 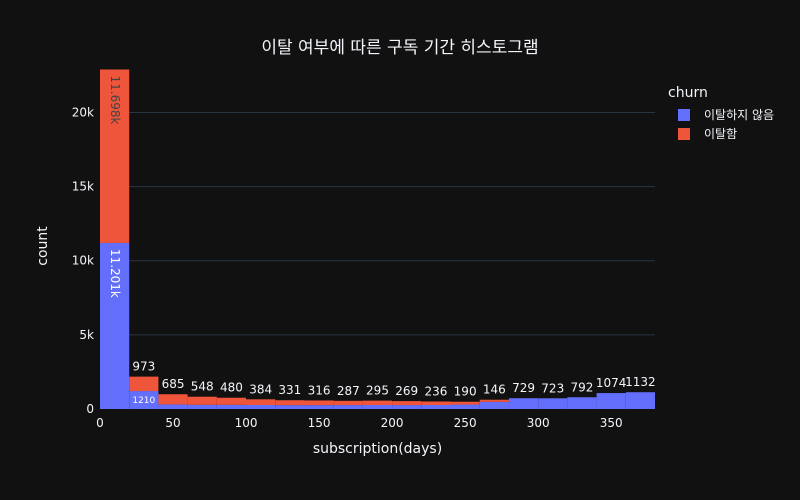 I want to click on data-label: 973, so click(x=143, y=367).